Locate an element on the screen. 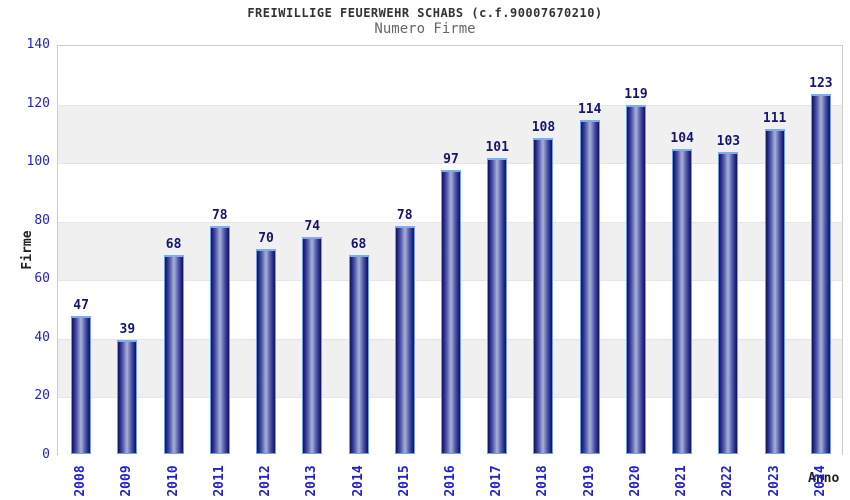 The height and width of the screenshot is (500, 850). y-tick-label: 120 is located at coordinates (38, 103).